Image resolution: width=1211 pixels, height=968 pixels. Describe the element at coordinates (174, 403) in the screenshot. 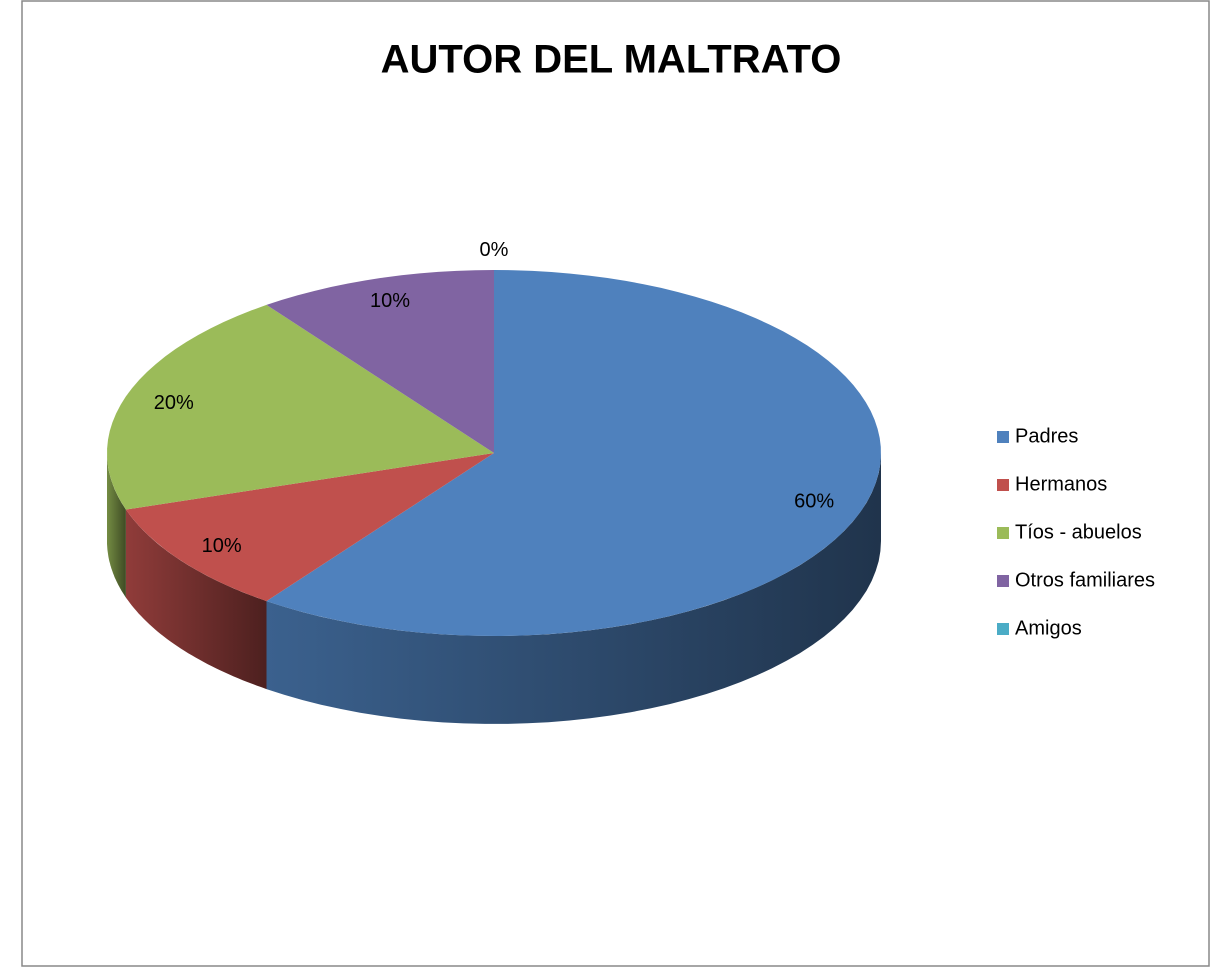

I see `data-label: 20%` at that location.